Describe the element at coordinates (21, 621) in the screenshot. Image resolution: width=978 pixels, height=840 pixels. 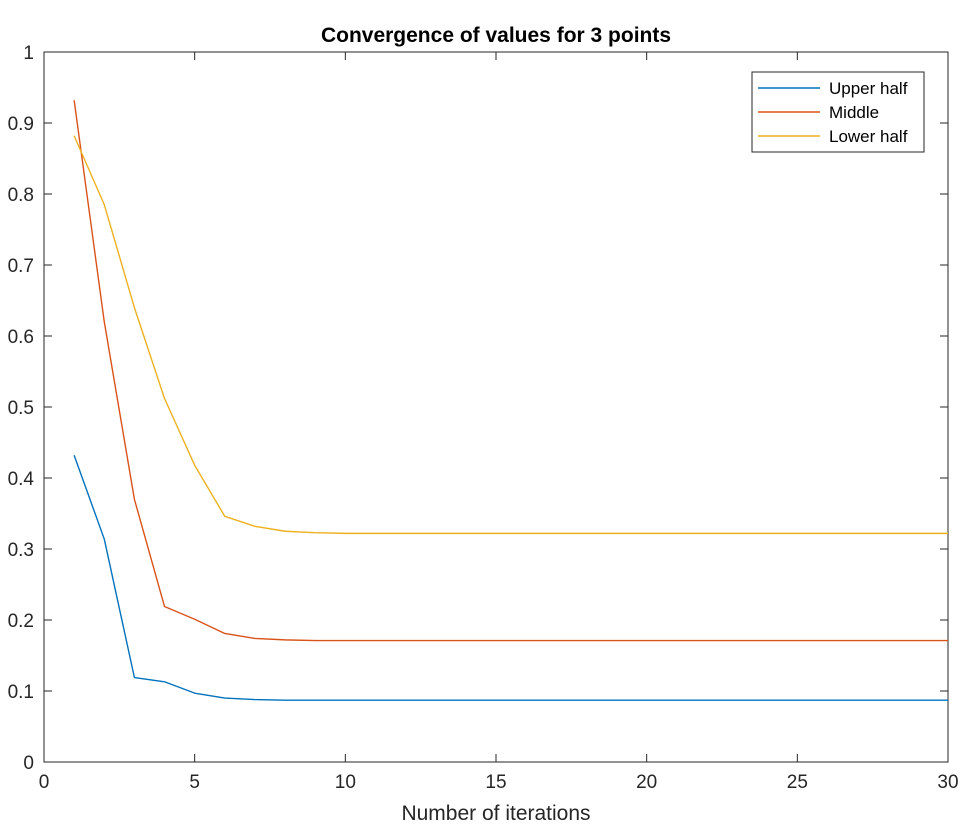
I see `y-tick-label: 0.2` at that location.